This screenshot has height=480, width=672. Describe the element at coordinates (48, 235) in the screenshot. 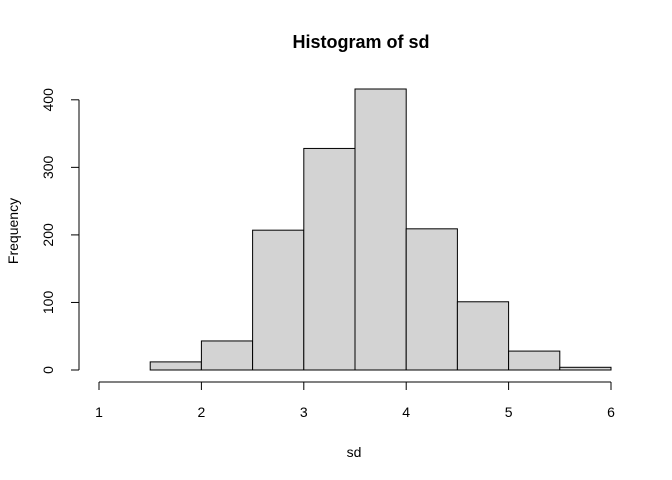

I see `y-tick-label: 200` at that location.